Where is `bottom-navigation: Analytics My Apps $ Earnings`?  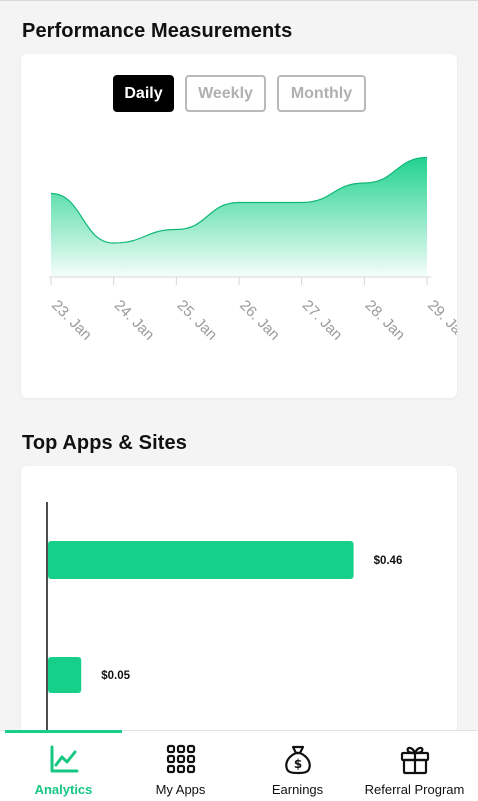
bottom-navigation: Analytics My Apps $ Earnings is located at coordinates (239, 765).